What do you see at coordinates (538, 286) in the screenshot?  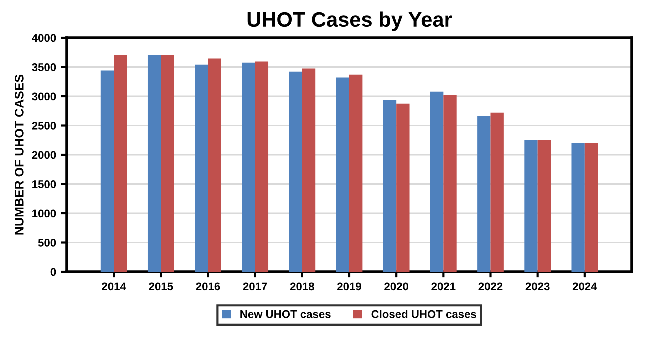 I see `x-tick-label: 2023` at bounding box center [538, 286].